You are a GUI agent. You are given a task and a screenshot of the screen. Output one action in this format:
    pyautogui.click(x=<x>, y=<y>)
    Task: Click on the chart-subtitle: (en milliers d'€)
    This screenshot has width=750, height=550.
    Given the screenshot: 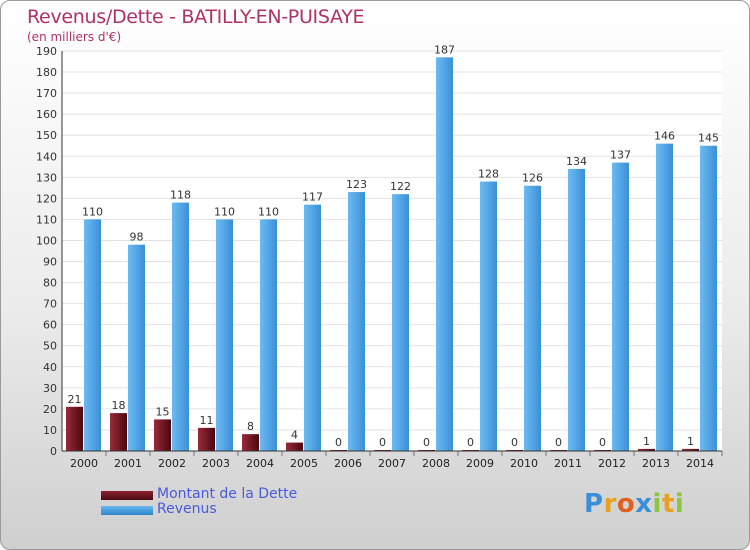 What is the action you would take?
    pyautogui.click(x=74, y=37)
    